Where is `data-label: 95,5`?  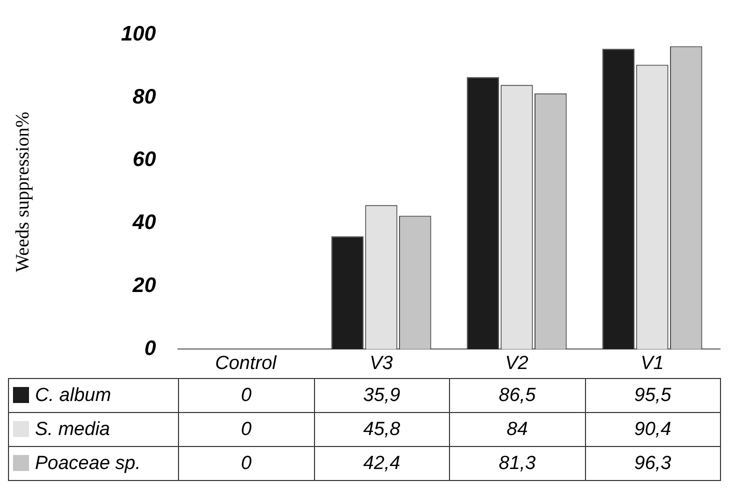 data-label: 95,5 is located at coordinates (652, 395).